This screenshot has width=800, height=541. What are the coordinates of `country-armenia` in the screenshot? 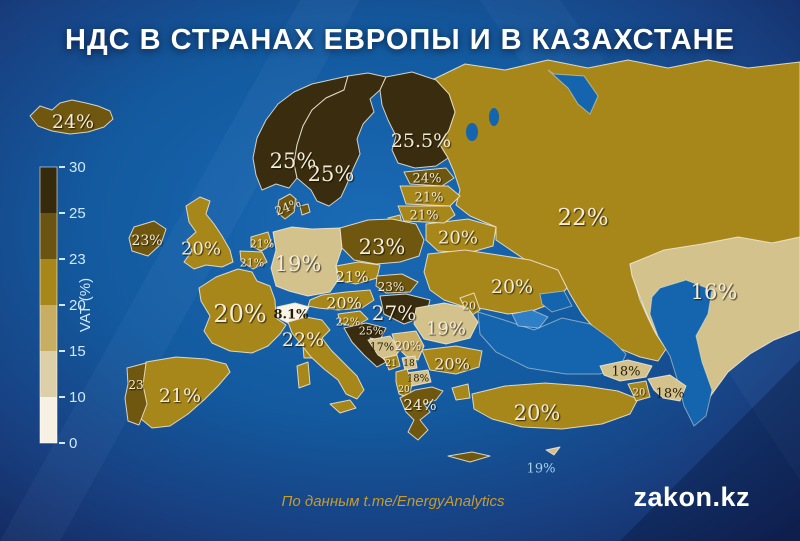 It's located at (639, 391).